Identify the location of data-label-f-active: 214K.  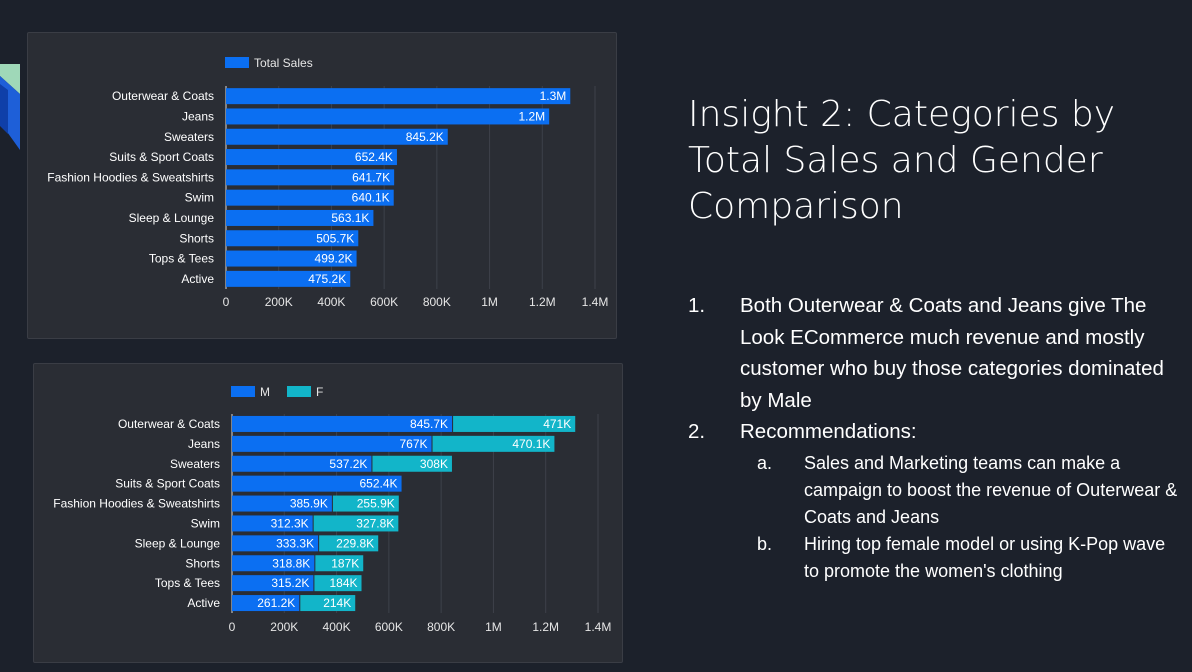
(337, 603).